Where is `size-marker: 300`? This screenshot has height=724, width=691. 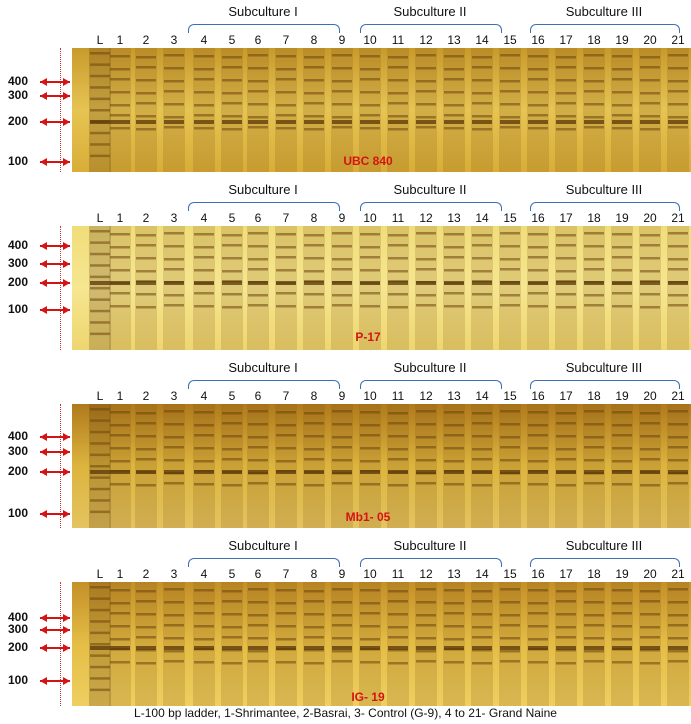
size-marker: 300 is located at coordinates (35, 263).